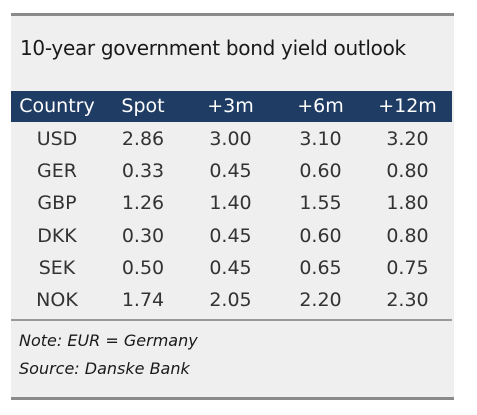  What do you see at coordinates (320, 203) in the screenshot?
I see `row-6m: 1.55` at bounding box center [320, 203].